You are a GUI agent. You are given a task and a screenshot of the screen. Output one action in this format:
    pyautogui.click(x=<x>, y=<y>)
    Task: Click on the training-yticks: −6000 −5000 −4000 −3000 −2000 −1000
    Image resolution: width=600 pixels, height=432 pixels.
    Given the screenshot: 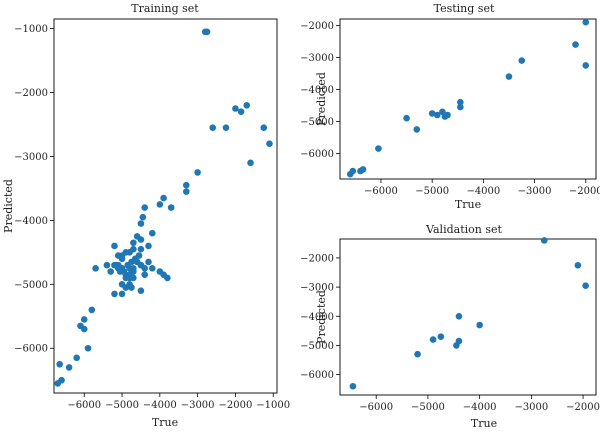 What is the action you would take?
    pyautogui.click(x=34, y=189)
    